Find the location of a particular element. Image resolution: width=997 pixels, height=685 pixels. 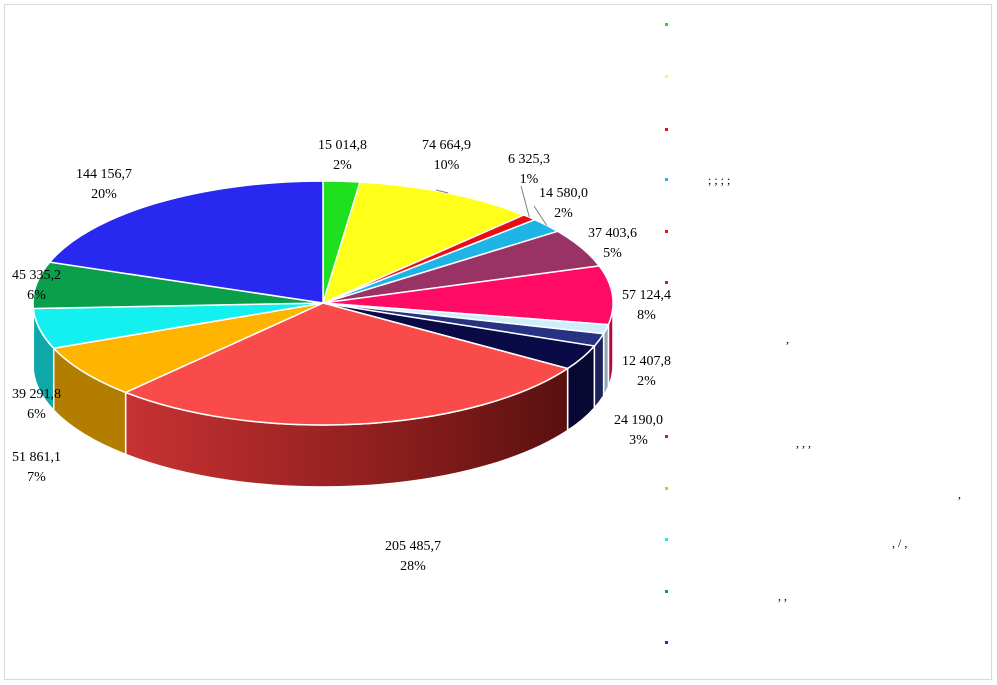

slice-label-8: 12 407,8 2% is located at coordinates (646, 371).